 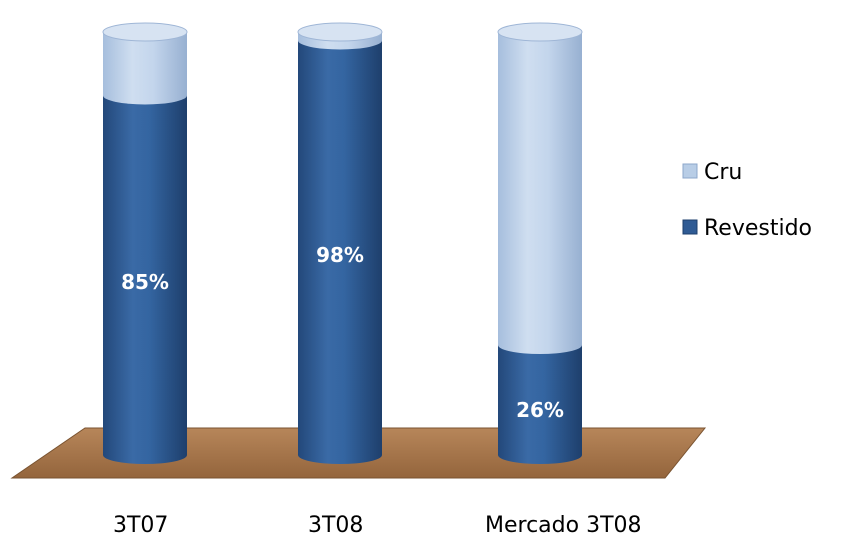 I want to click on data-label-revestido-1: 98%, so click(x=340, y=255).